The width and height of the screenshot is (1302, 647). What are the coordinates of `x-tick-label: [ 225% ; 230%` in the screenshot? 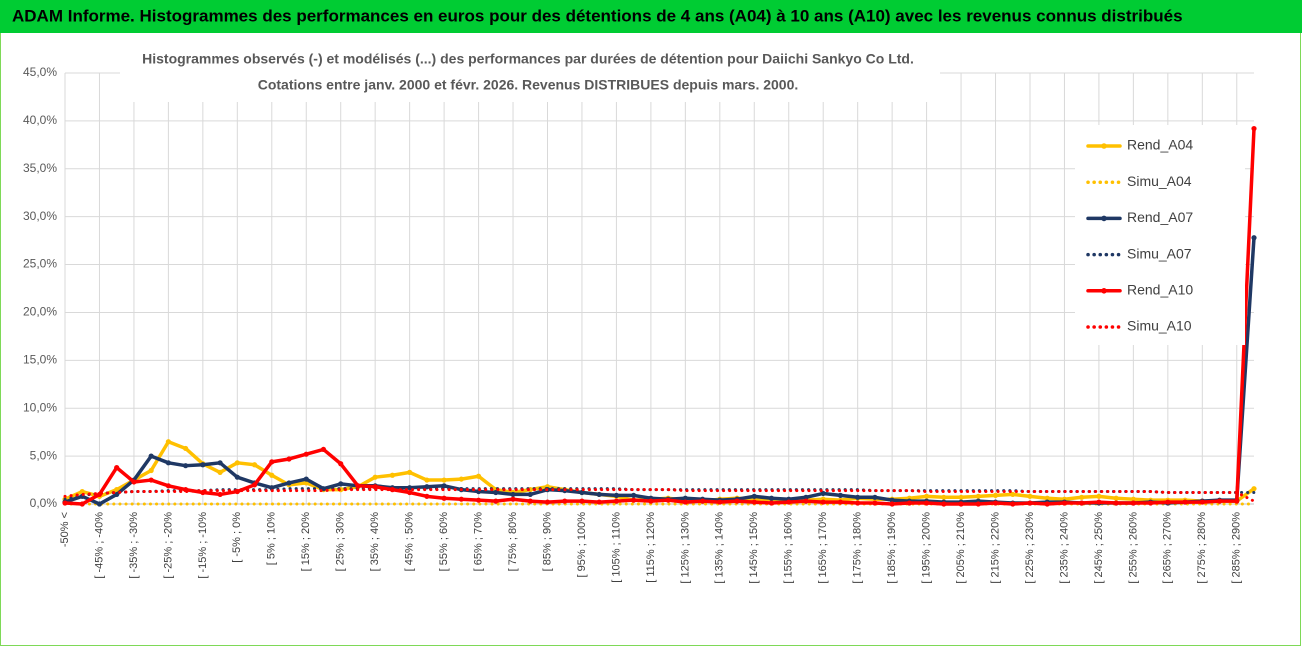 It's located at (1030, 548).